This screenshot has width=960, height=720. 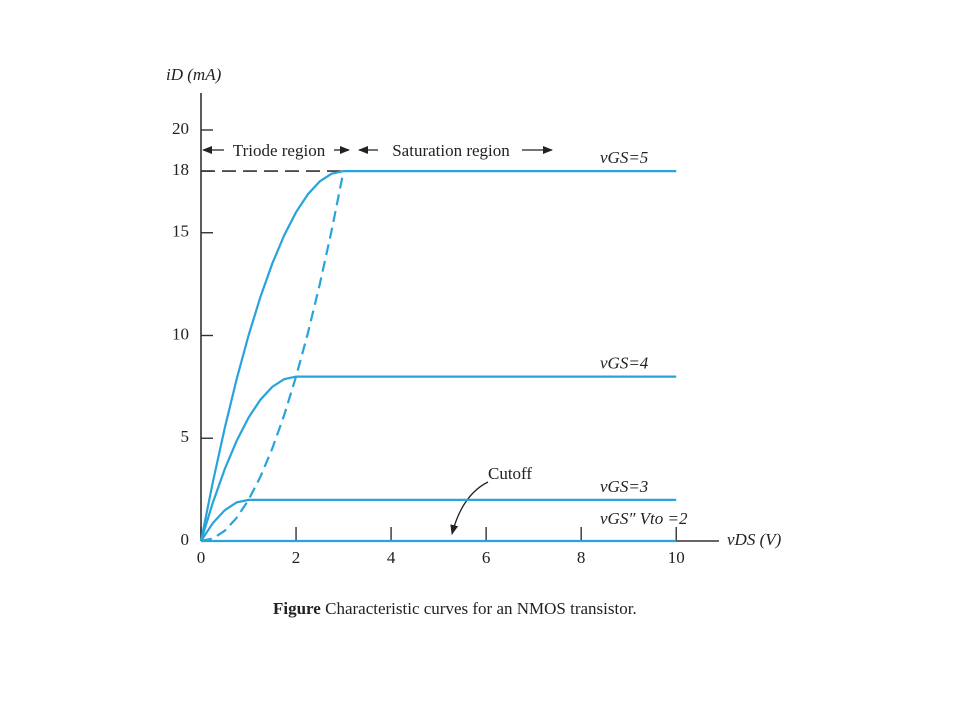 I want to click on annotation: Triode region, so click(x=279, y=150).